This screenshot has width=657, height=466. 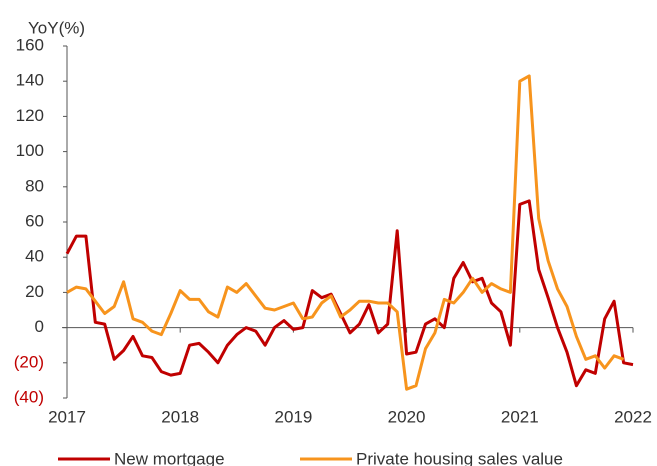 I want to click on y-tick-label: 0, so click(x=39, y=326).